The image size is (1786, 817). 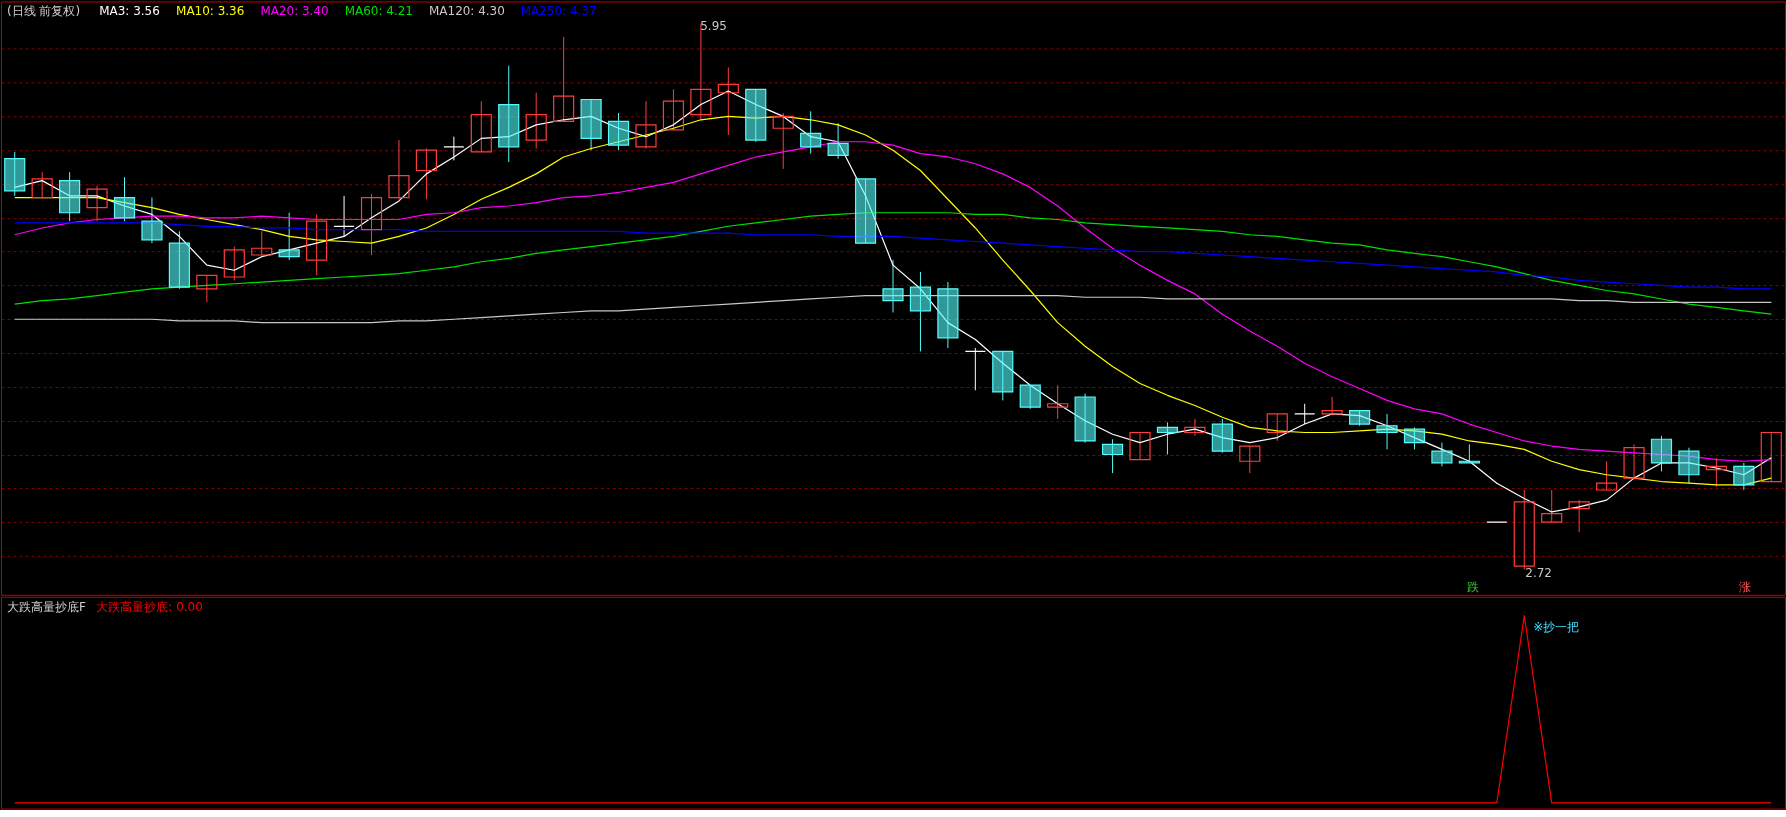 What do you see at coordinates (378, 11) in the screenshot?
I see `text: MA60: 4.21` at bounding box center [378, 11].